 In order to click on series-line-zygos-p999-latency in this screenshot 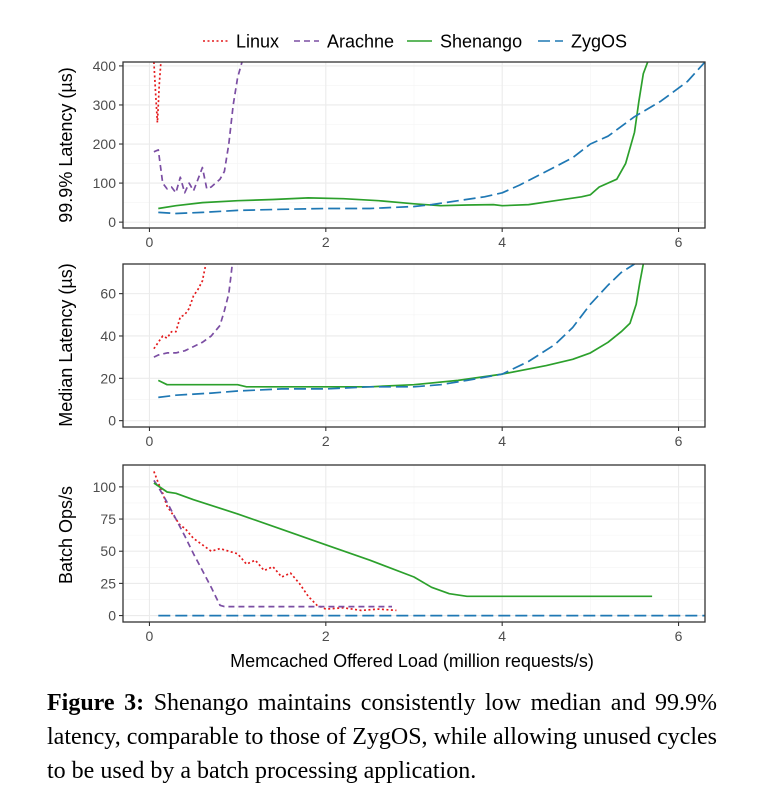, I will do `click(431, 138)`.